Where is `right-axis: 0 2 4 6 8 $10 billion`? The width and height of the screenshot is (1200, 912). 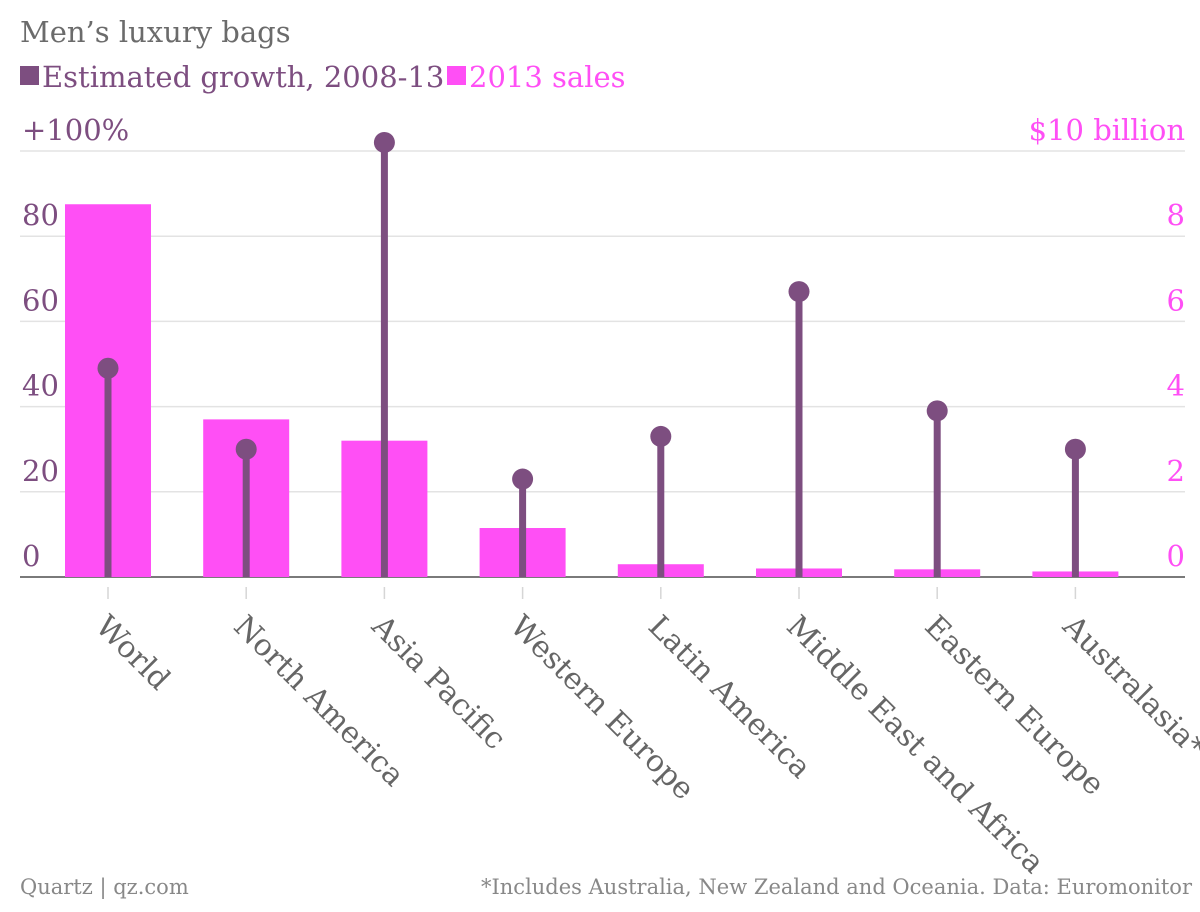
right-axis: 0 2 4 6 8 $10 billion is located at coordinates (1107, 343).